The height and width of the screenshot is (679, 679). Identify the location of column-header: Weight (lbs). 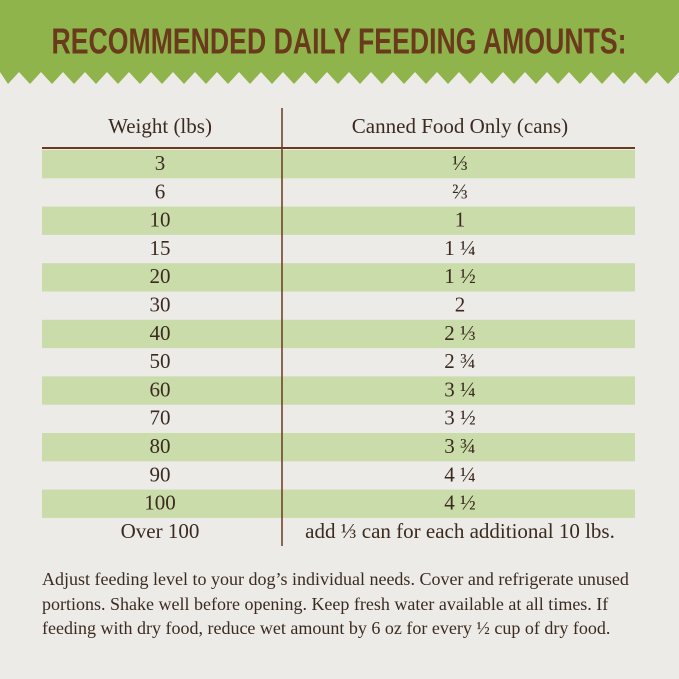
(160, 126).